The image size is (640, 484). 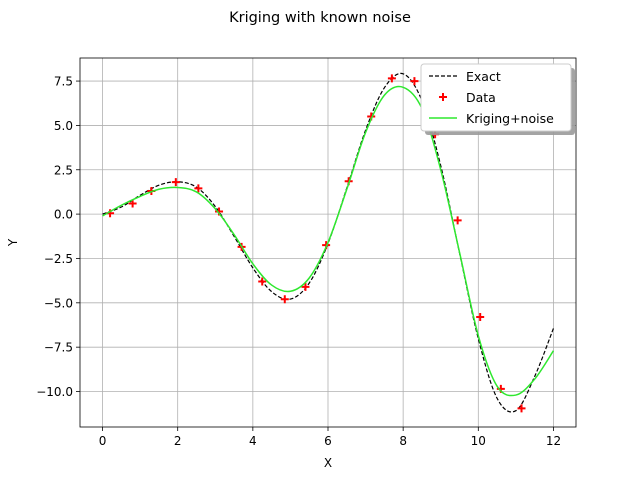 I want to click on legend-exact-label: Exact, so click(x=483, y=76).